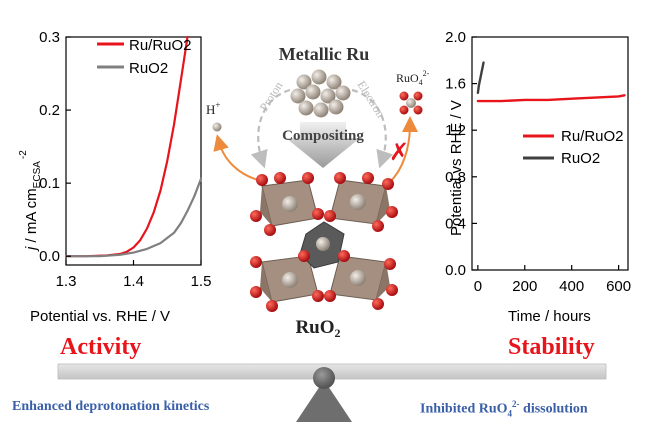 This screenshot has width=664, height=430. What do you see at coordinates (592, 136) in the screenshot?
I see `right-legend-ru-ruo2: Ru/RuO2` at bounding box center [592, 136].